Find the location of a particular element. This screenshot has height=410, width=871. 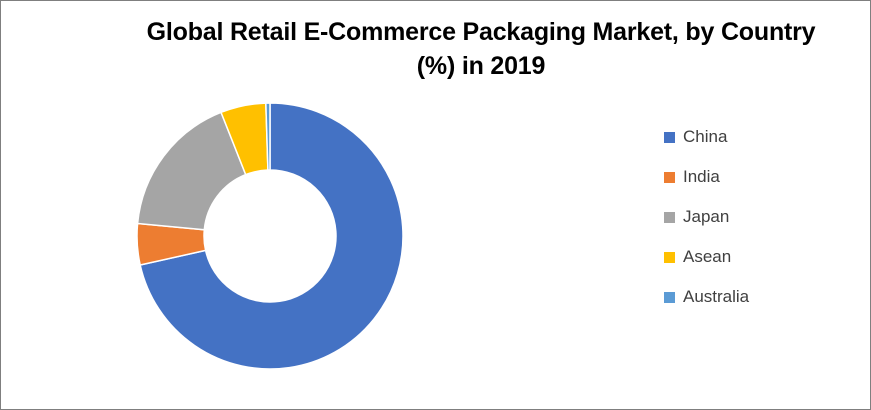

legend-item-asean: Asean is located at coordinates (764, 257).